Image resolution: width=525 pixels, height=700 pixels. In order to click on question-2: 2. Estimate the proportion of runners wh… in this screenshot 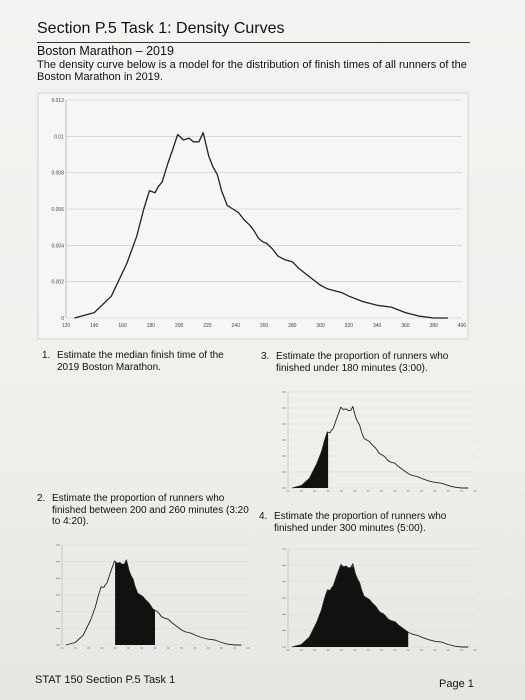, I will do `click(147, 510)`.